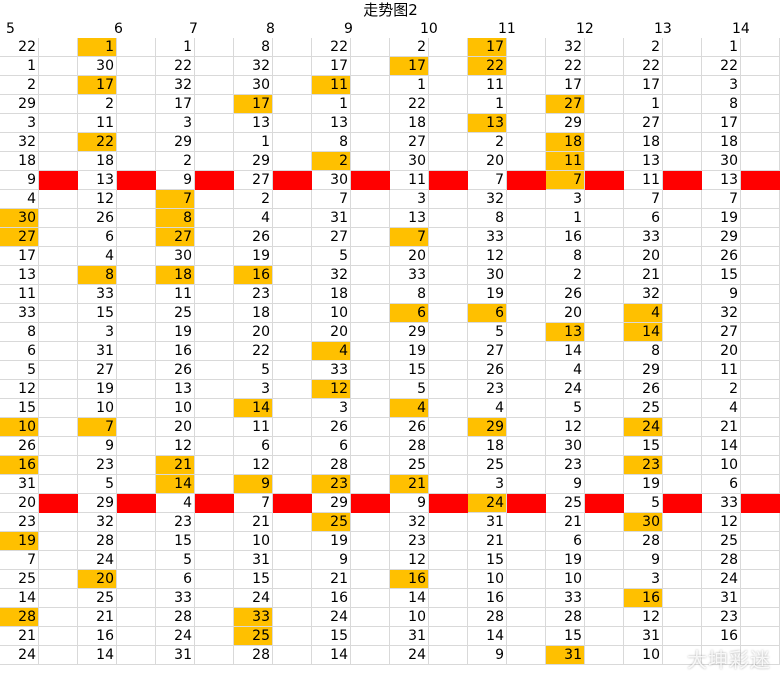 Image resolution: width=781 pixels, height=687 pixels. Describe the element at coordinates (721, 389) in the screenshot. I see `grid-cell: 2` at that location.